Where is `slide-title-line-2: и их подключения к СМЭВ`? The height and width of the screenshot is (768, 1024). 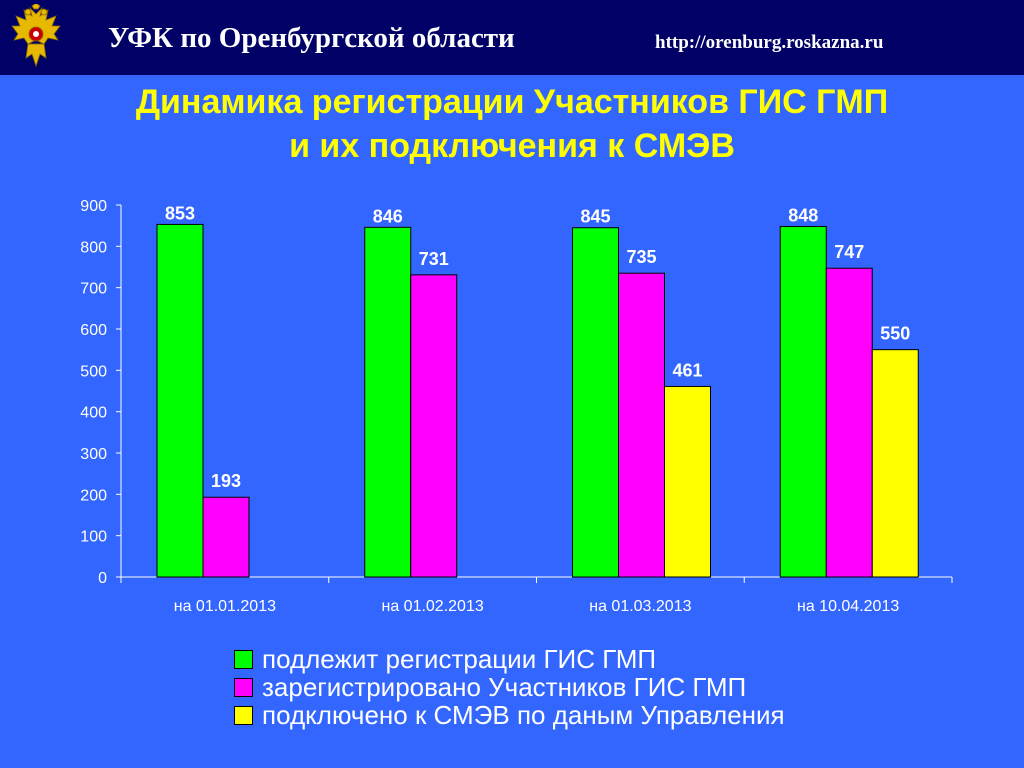
slide-title-line-2: и их подключения к СМЭВ is located at coordinates (512, 146).